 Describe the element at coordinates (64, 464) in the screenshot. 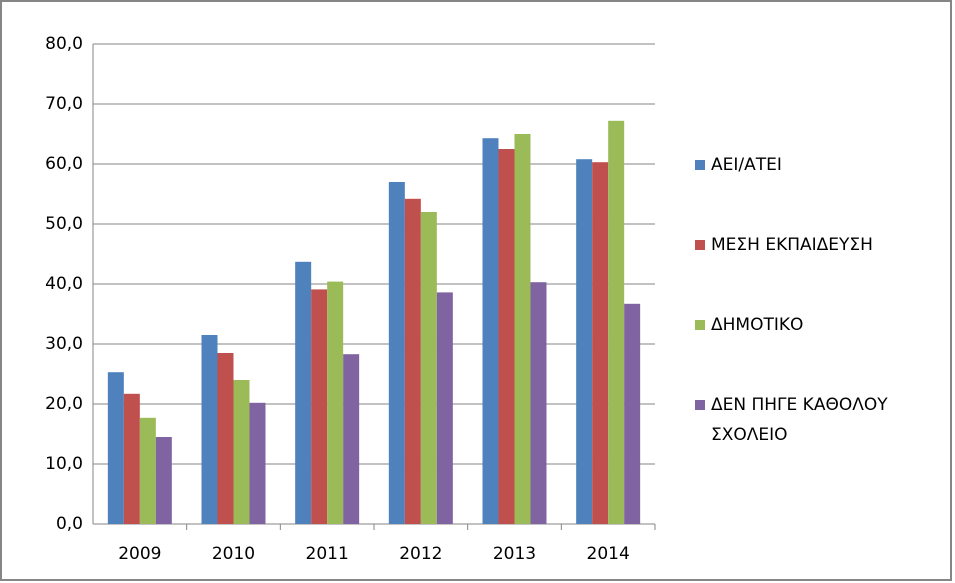

I see `y-tick-label: 10,0` at that location.